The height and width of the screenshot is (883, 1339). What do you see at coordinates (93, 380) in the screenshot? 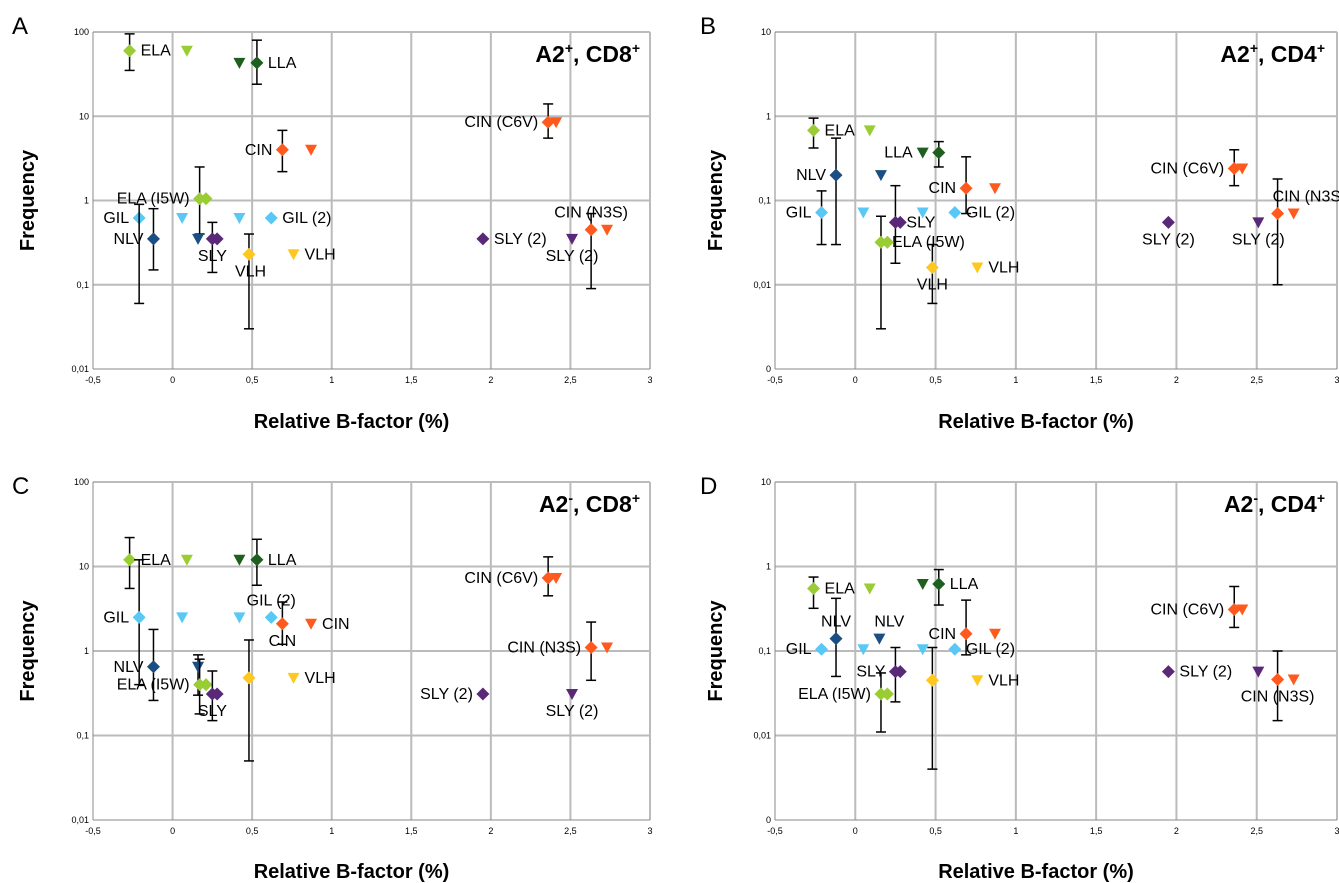
I see `x-tick-label: -0,5` at bounding box center [93, 380].